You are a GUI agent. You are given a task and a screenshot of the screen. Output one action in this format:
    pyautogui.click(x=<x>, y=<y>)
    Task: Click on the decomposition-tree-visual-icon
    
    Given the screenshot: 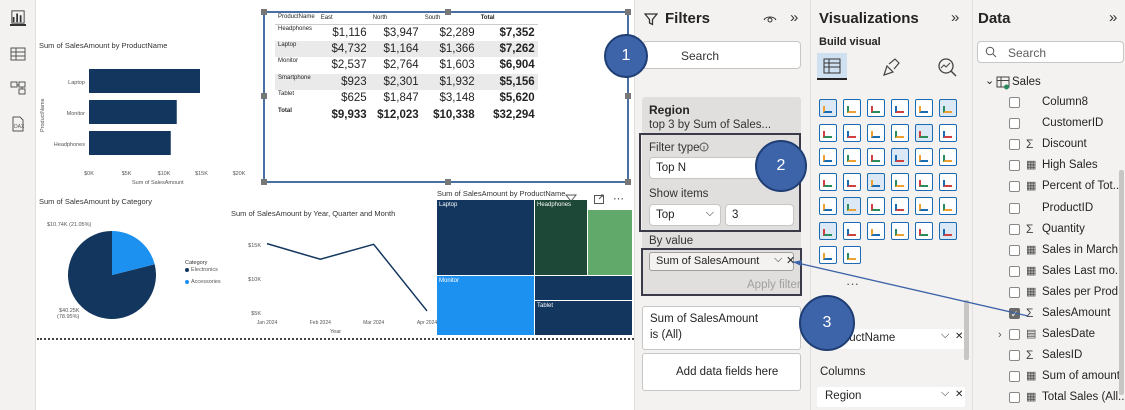 What is the action you would take?
    pyautogui.click(x=828, y=230)
    